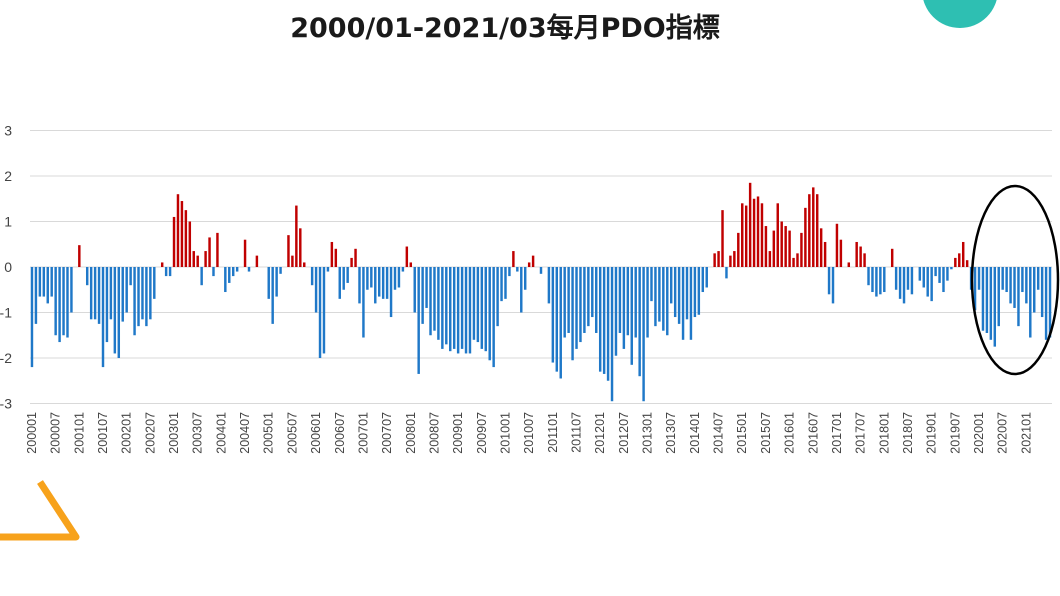 This screenshot has height=596, width=1060. I want to click on x-tick-label: 201107, so click(577, 432).